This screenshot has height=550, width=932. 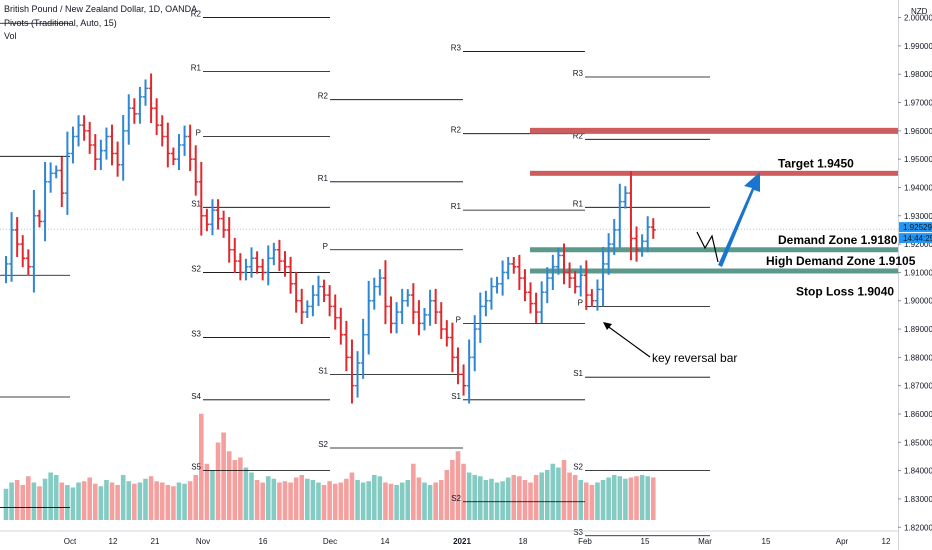 I want to click on x-tick-label: Mar, so click(x=705, y=541).